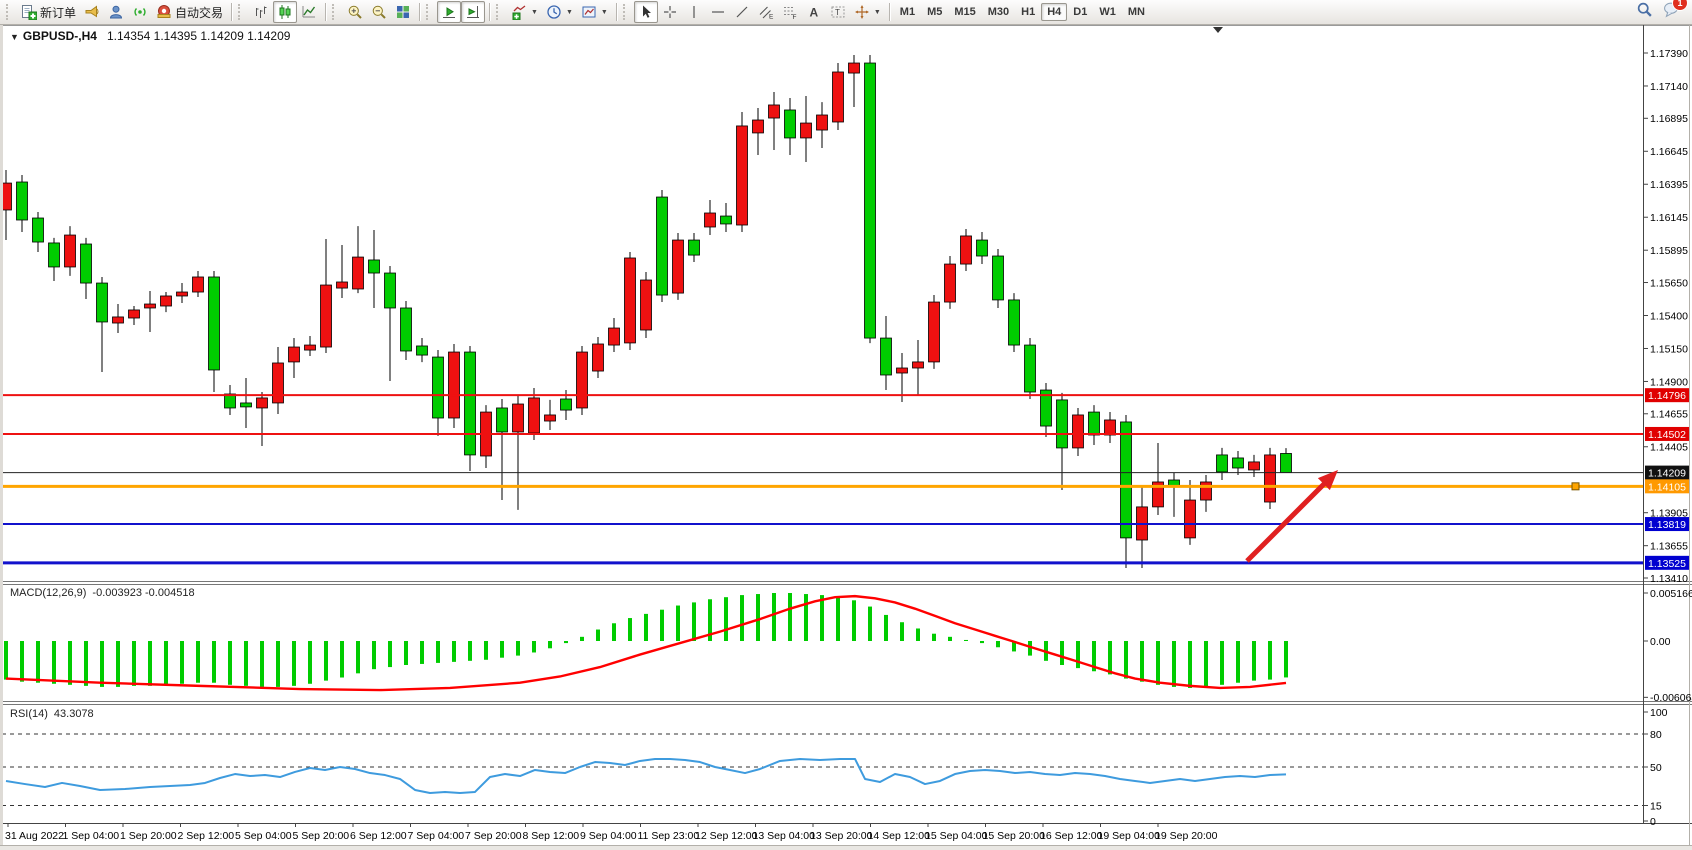 This screenshot has height=850, width=1692. What do you see at coordinates (646, 642) in the screenshot?
I see `macd-pane` at bounding box center [646, 642].